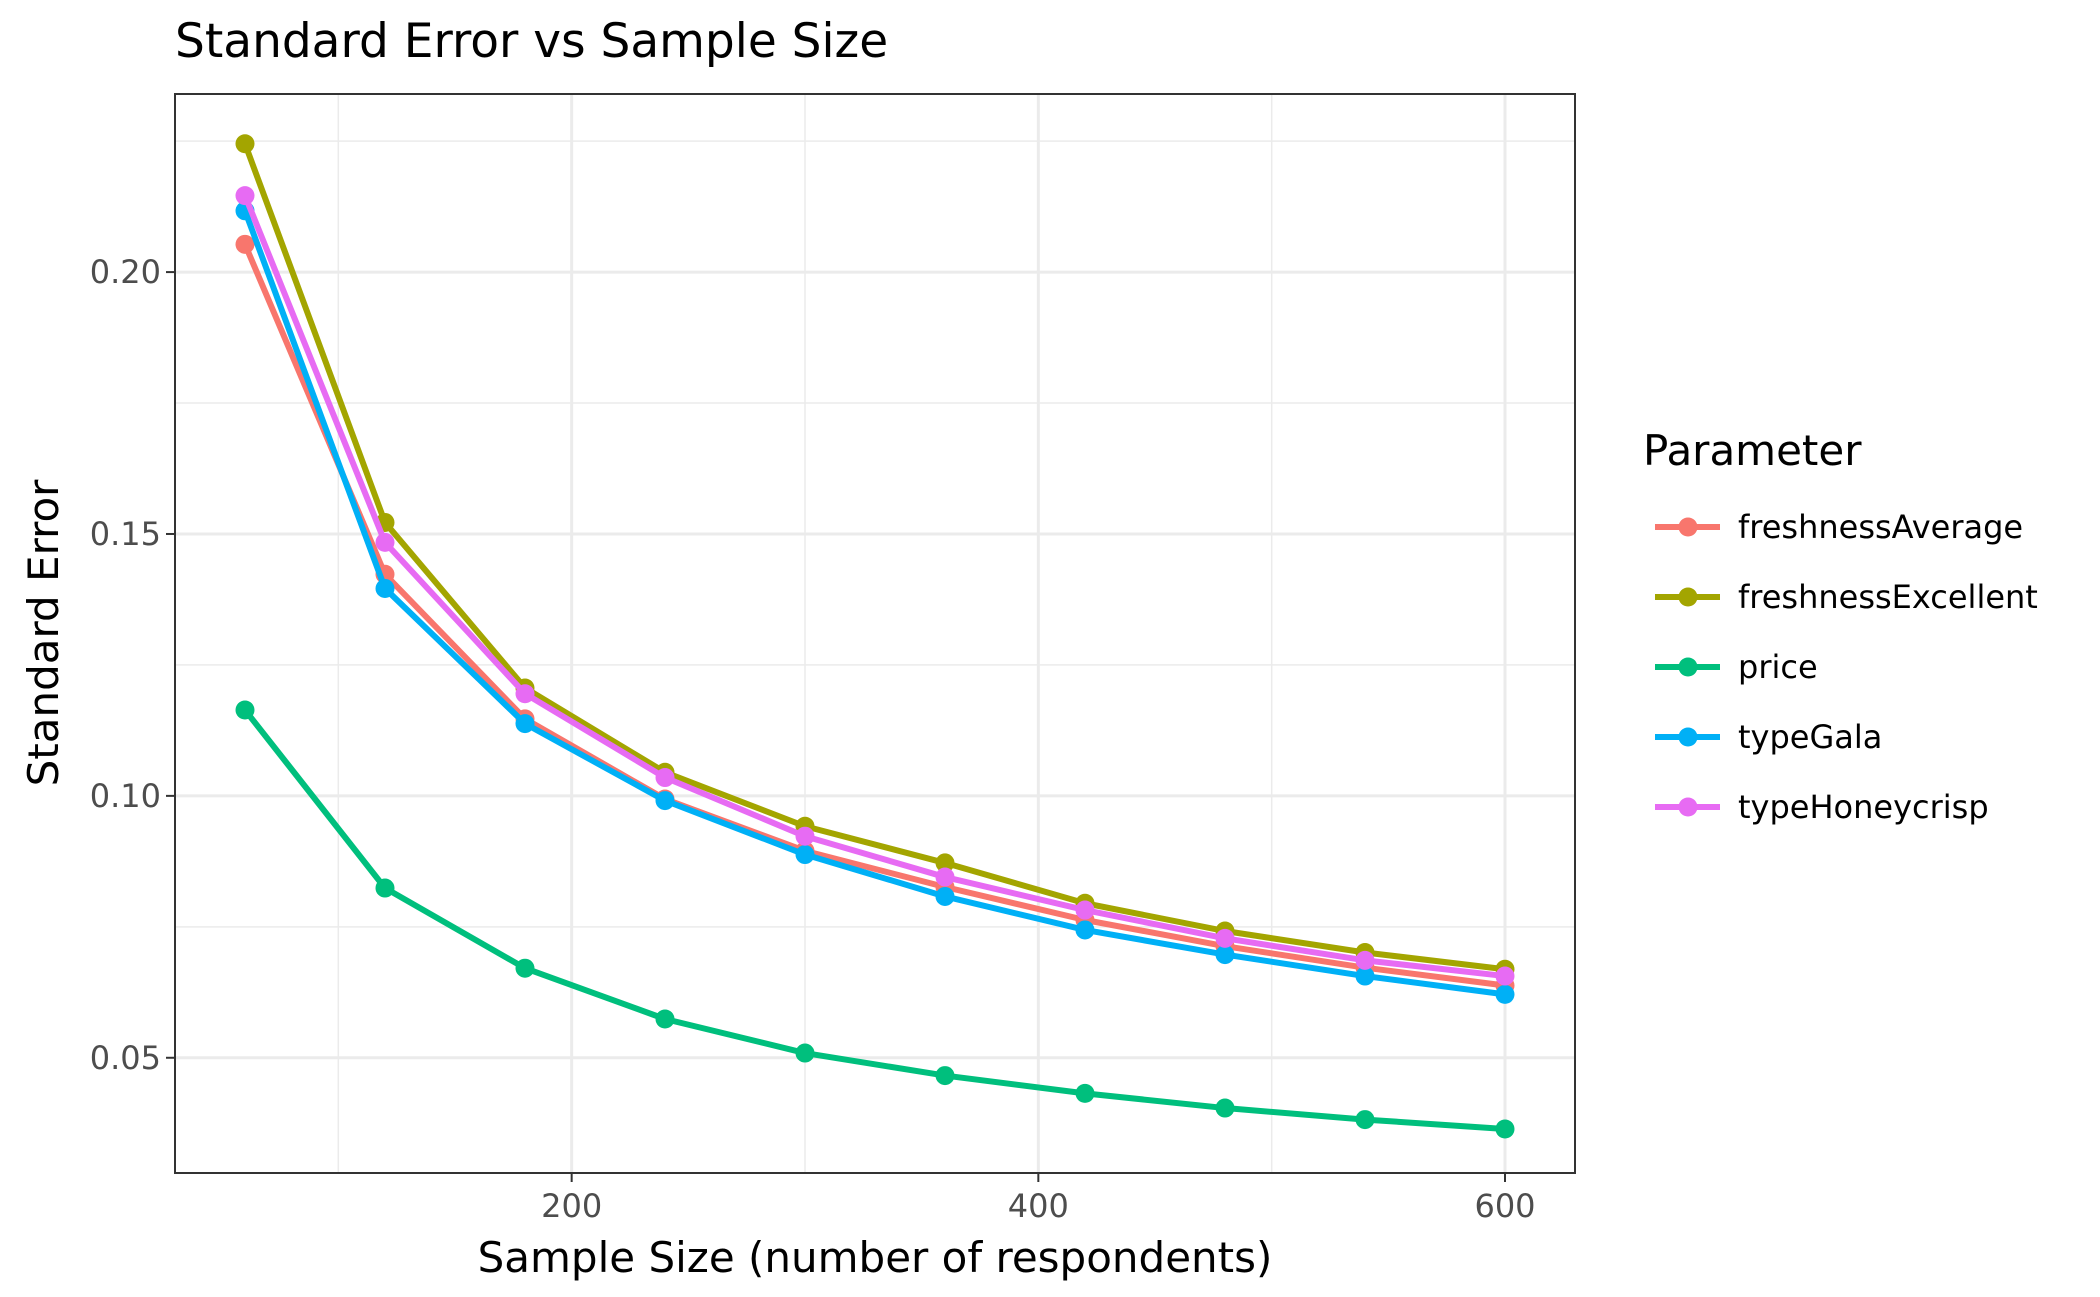 The width and height of the screenshot is (2100, 1297). I want to click on y-axis-title: Standard Error, so click(43, 633).